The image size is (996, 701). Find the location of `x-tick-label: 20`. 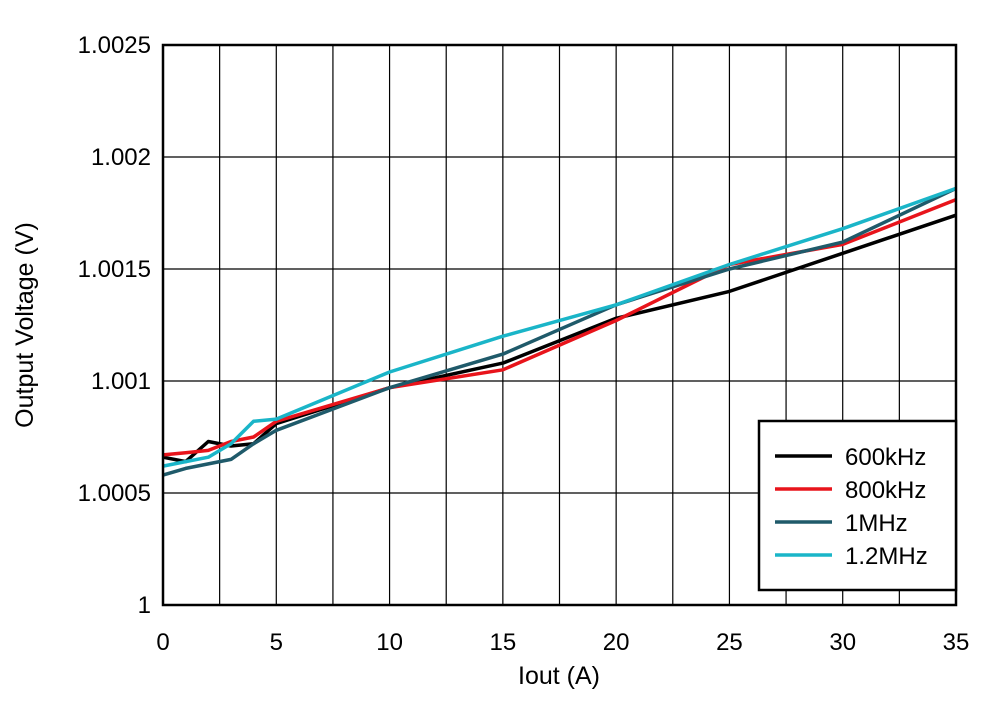

x-tick-label: 20 is located at coordinates (616, 642).